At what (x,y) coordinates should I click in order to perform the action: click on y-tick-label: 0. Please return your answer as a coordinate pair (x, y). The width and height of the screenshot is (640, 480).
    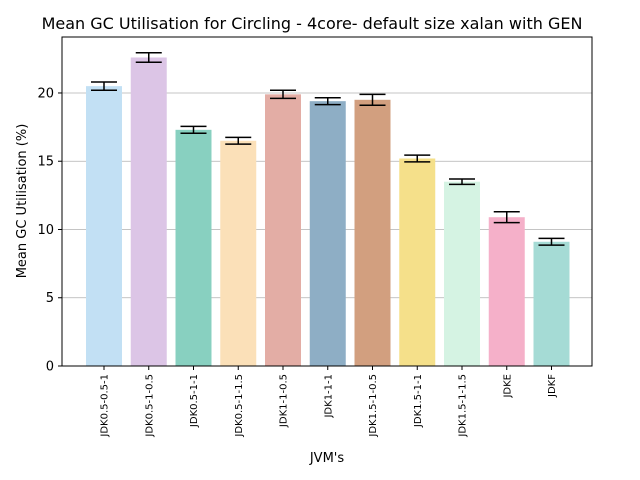
    Looking at the image, I should click on (50, 367).